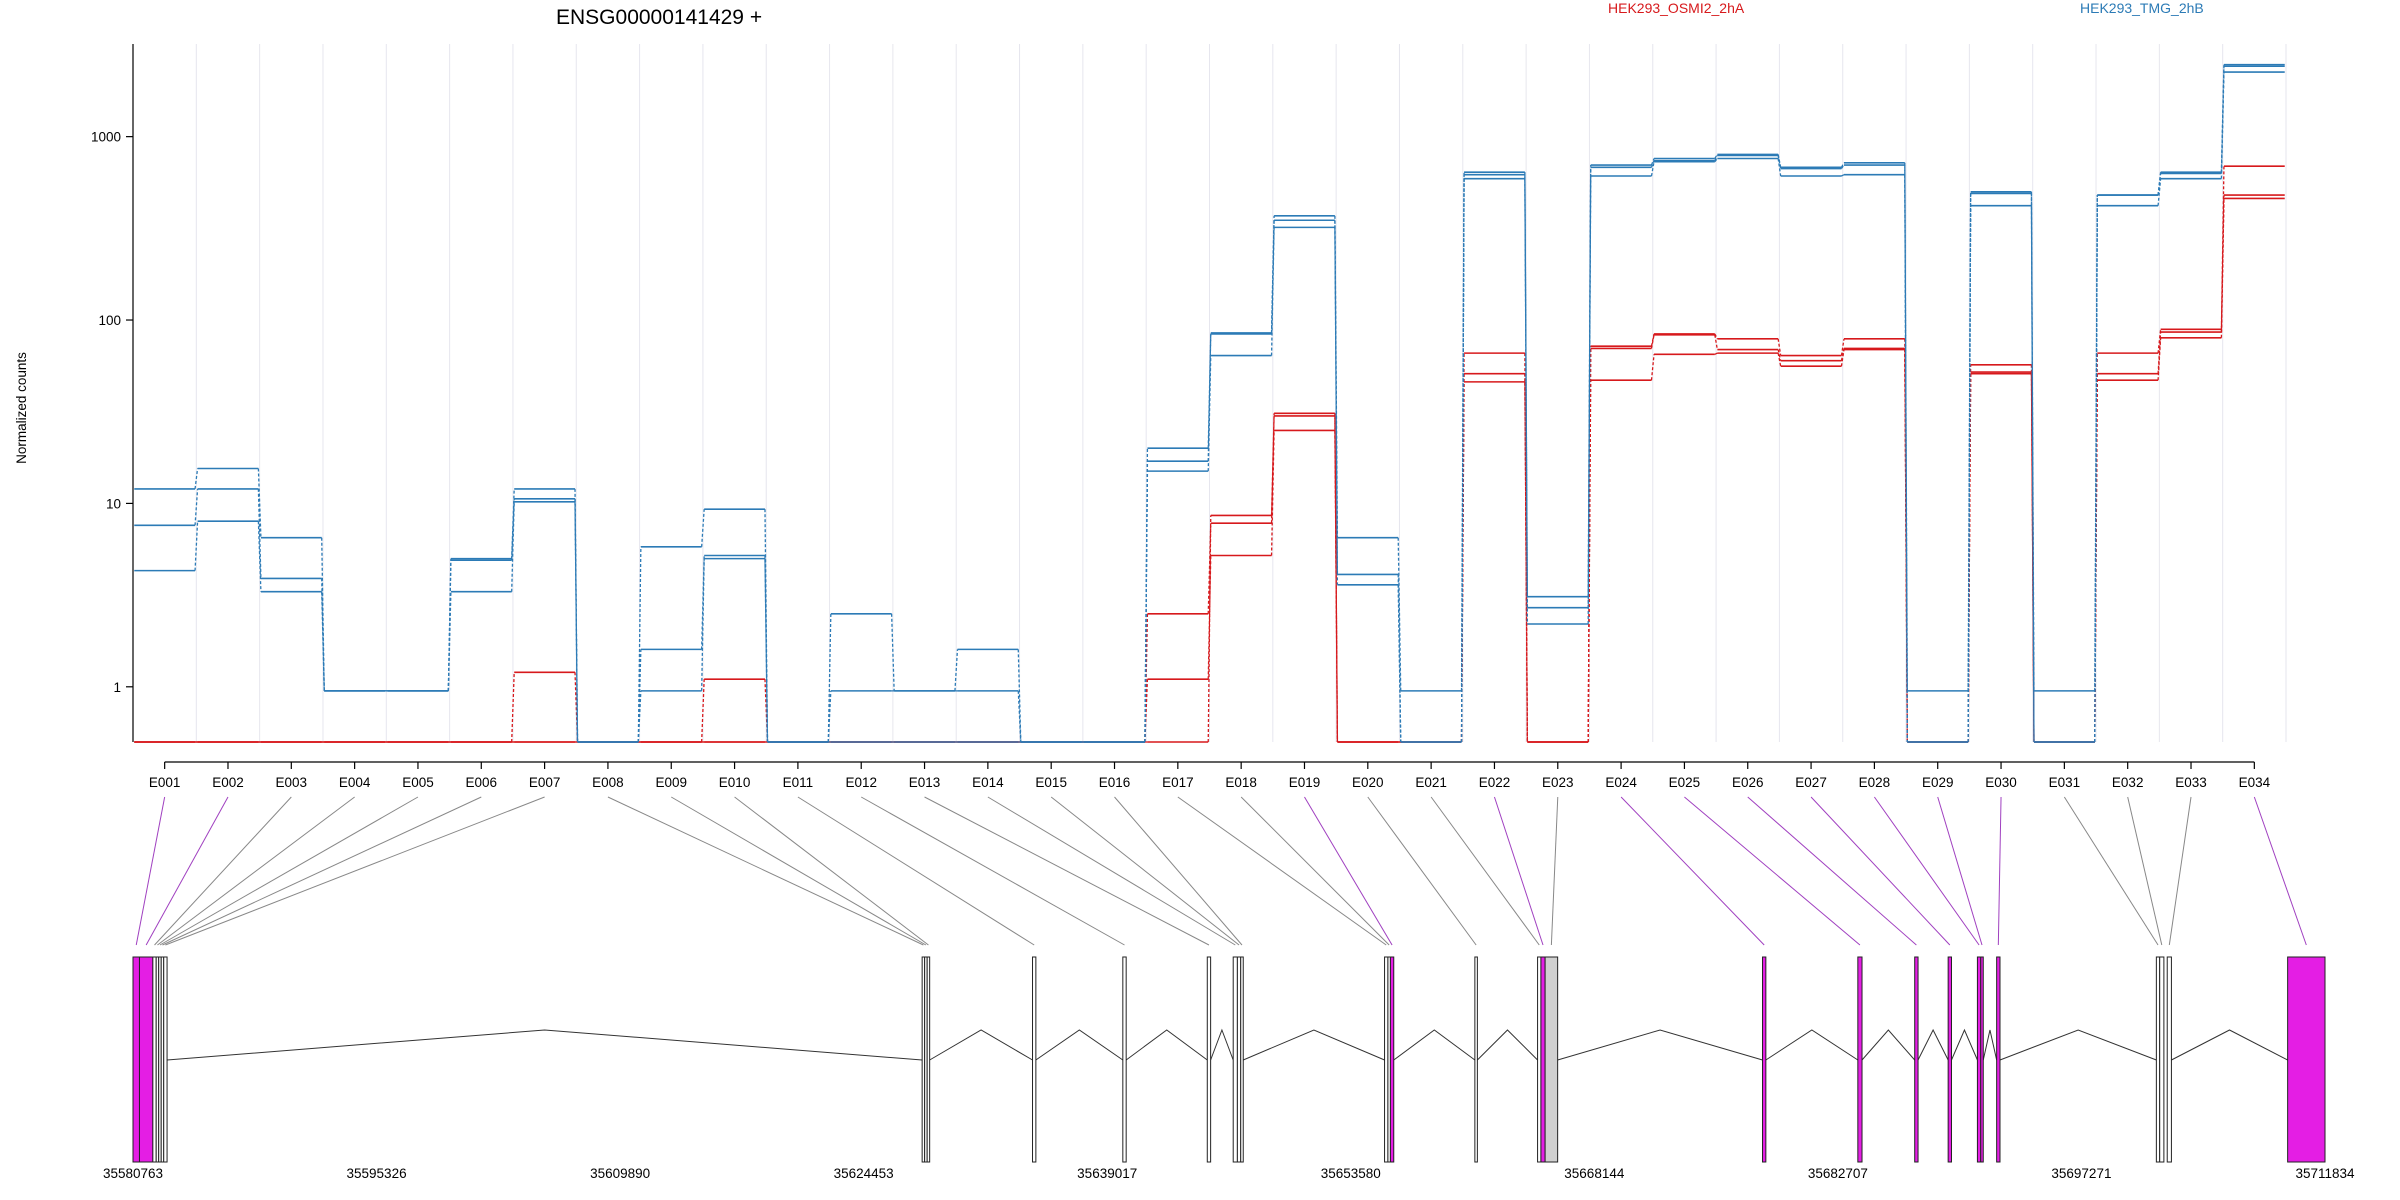  What do you see at coordinates (798, 782) in the screenshot?
I see `x-tick-label: E011` at bounding box center [798, 782].